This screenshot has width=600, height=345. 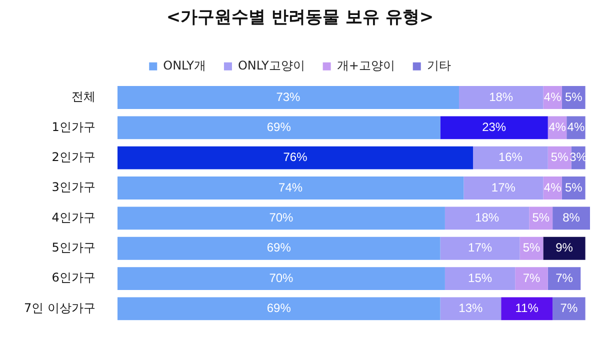 I want to click on data-label: 13%, so click(x=471, y=308).